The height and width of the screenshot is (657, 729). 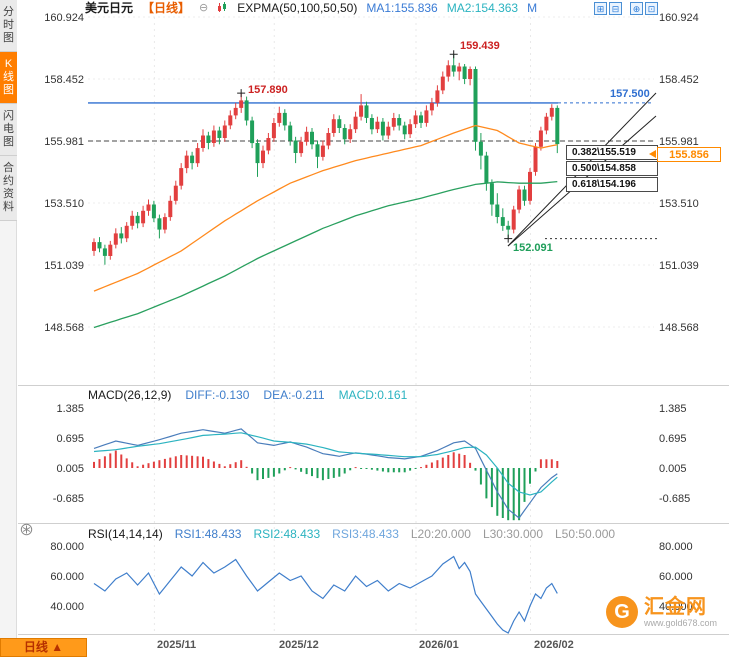 I want to click on truncated-ma-label: M, so click(x=532, y=7).